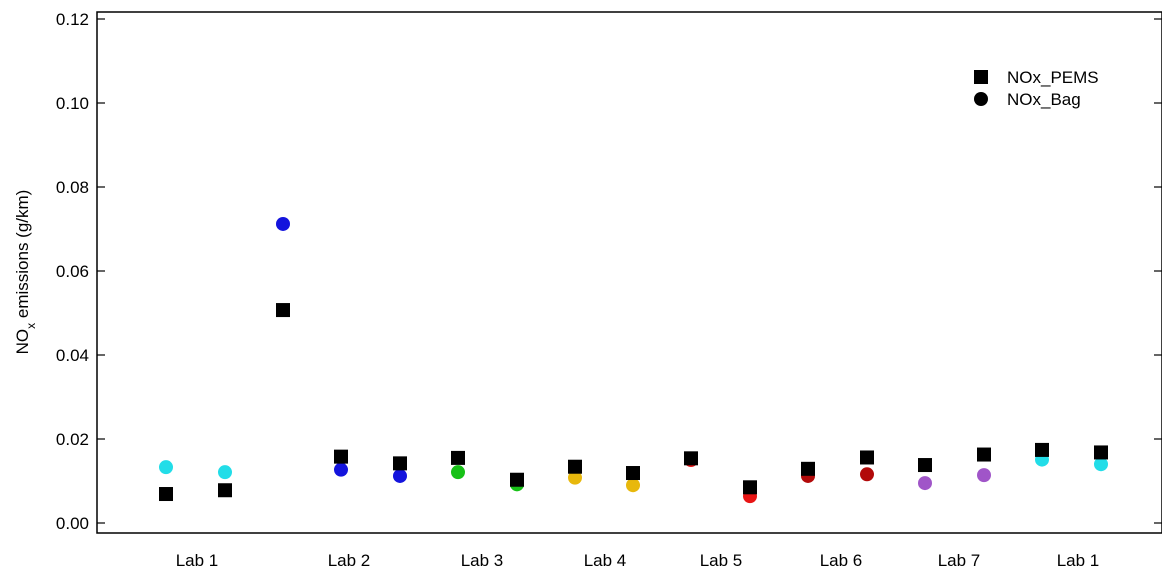 This screenshot has height=571, width=1162. What do you see at coordinates (72, 439) in the screenshot?
I see `y-tick-label: 0.02` at bounding box center [72, 439].